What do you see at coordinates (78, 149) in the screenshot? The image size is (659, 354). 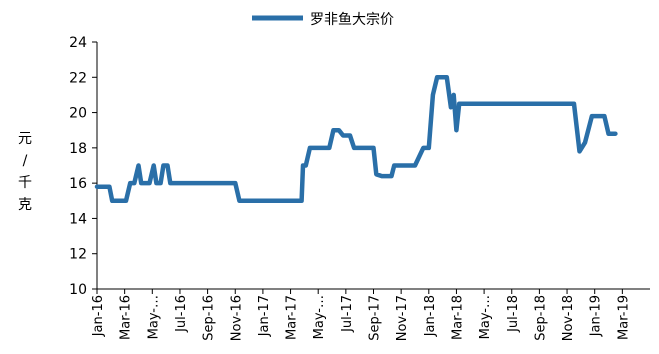 I see `y-tick-label: 18` at bounding box center [78, 149].